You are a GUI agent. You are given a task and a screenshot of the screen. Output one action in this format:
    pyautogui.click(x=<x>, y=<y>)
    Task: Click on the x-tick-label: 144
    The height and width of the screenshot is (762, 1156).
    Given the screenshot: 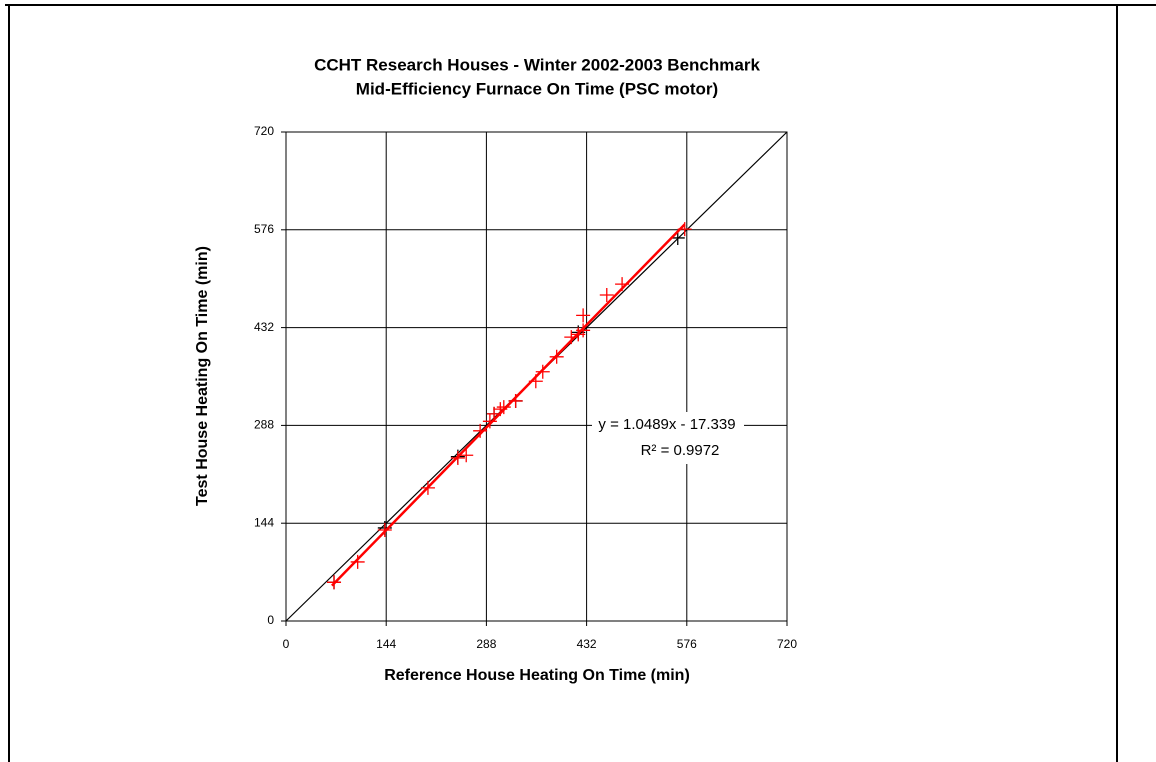 What is the action you would take?
    pyautogui.click(x=386, y=644)
    